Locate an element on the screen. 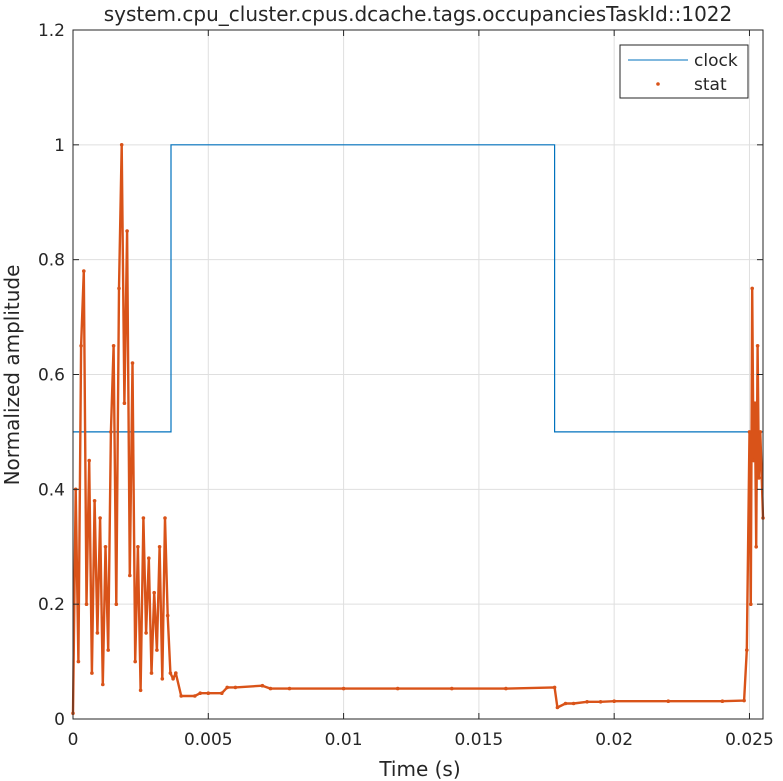  y-tick-label: 0.8 is located at coordinates (51, 261).